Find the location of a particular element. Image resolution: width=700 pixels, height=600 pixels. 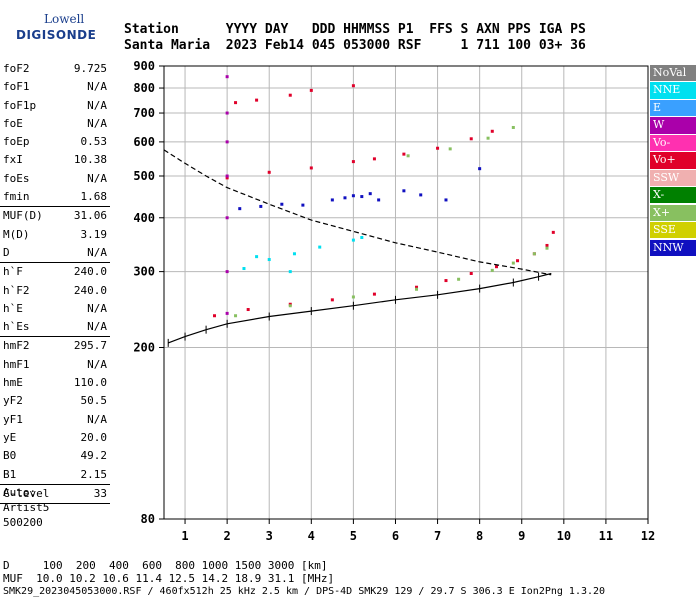

param-label: foF2 is located at coordinates (16, 68).